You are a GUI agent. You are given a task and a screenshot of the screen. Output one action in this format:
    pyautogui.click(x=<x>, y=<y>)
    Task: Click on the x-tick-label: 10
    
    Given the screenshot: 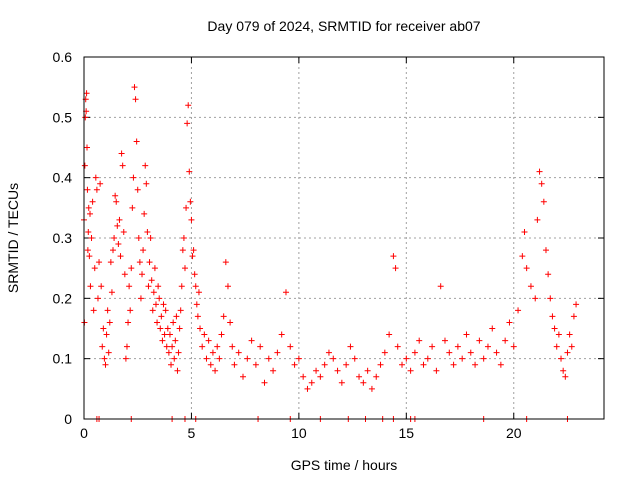 What is the action you would take?
    pyautogui.click(x=299, y=433)
    